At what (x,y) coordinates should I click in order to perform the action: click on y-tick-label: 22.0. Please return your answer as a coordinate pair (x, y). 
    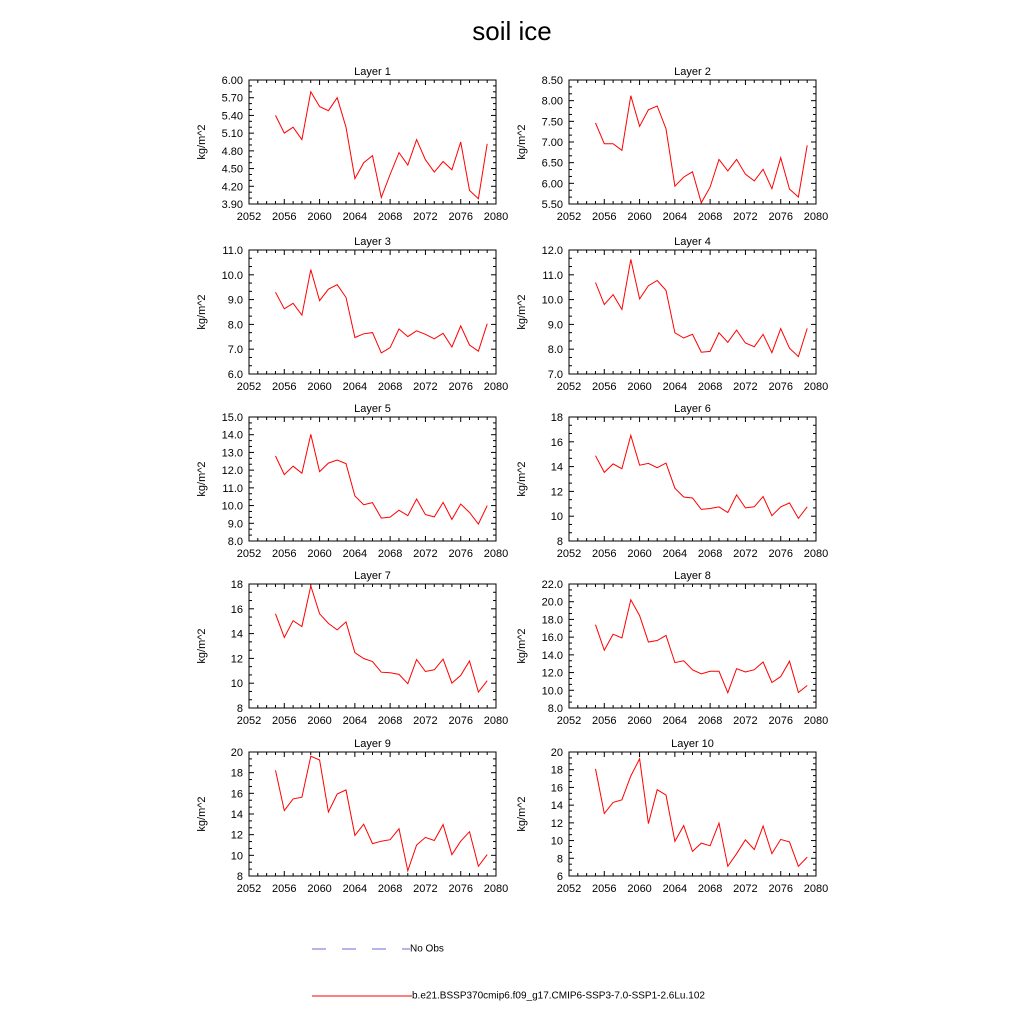
    Looking at the image, I should click on (552, 585).